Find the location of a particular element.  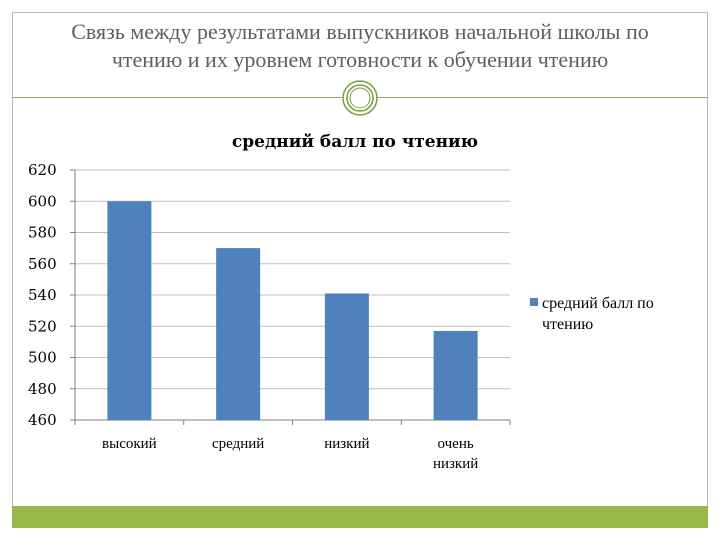

legend-label: средний балл по чтению is located at coordinates (598, 314).